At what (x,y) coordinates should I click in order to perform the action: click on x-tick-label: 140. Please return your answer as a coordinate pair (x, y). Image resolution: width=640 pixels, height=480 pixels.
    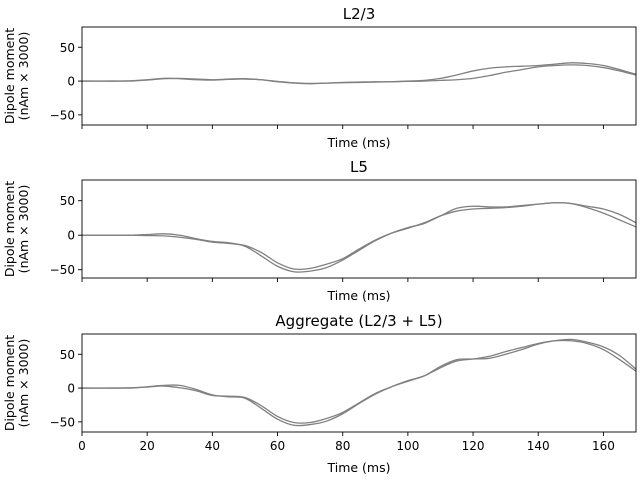
    Looking at the image, I should click on (538, 446).